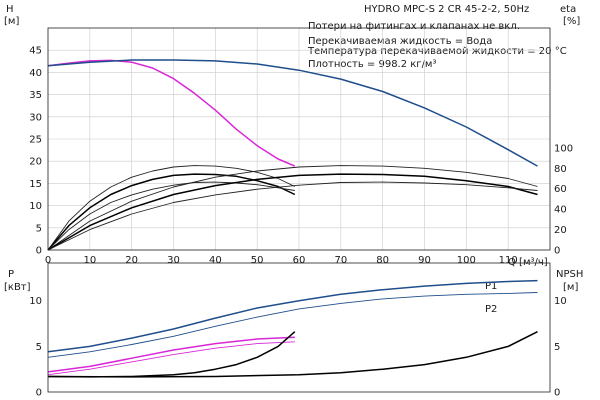 This screenshot has height=400, width=600. I want to click on y-left-tick-label-bottom: 0, so click(39, 393).